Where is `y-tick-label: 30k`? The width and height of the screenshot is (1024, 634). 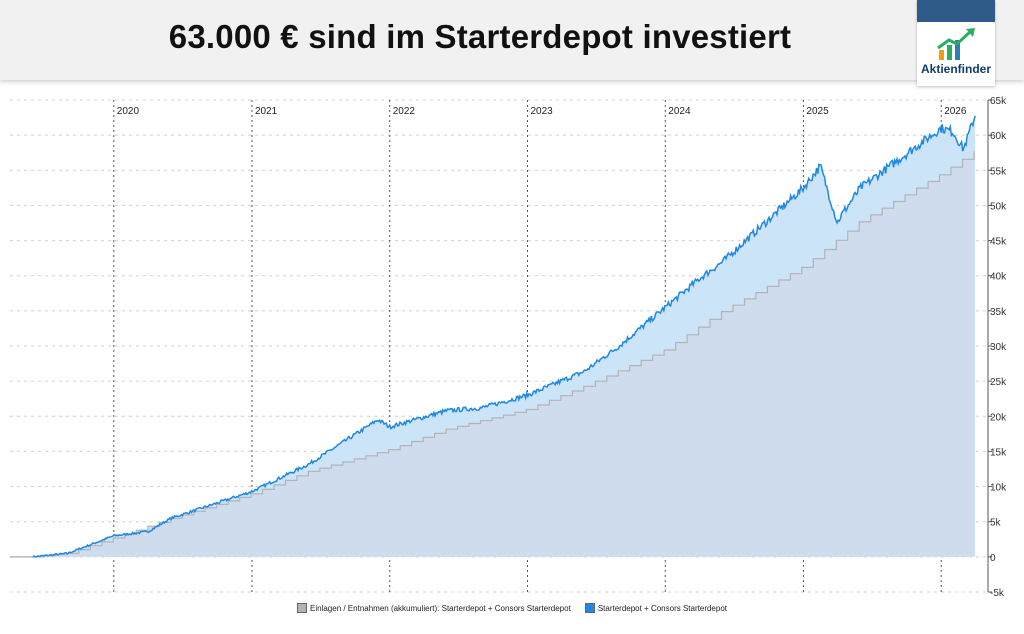 y-tick-label: 30k is located at coordinates (998, 347).